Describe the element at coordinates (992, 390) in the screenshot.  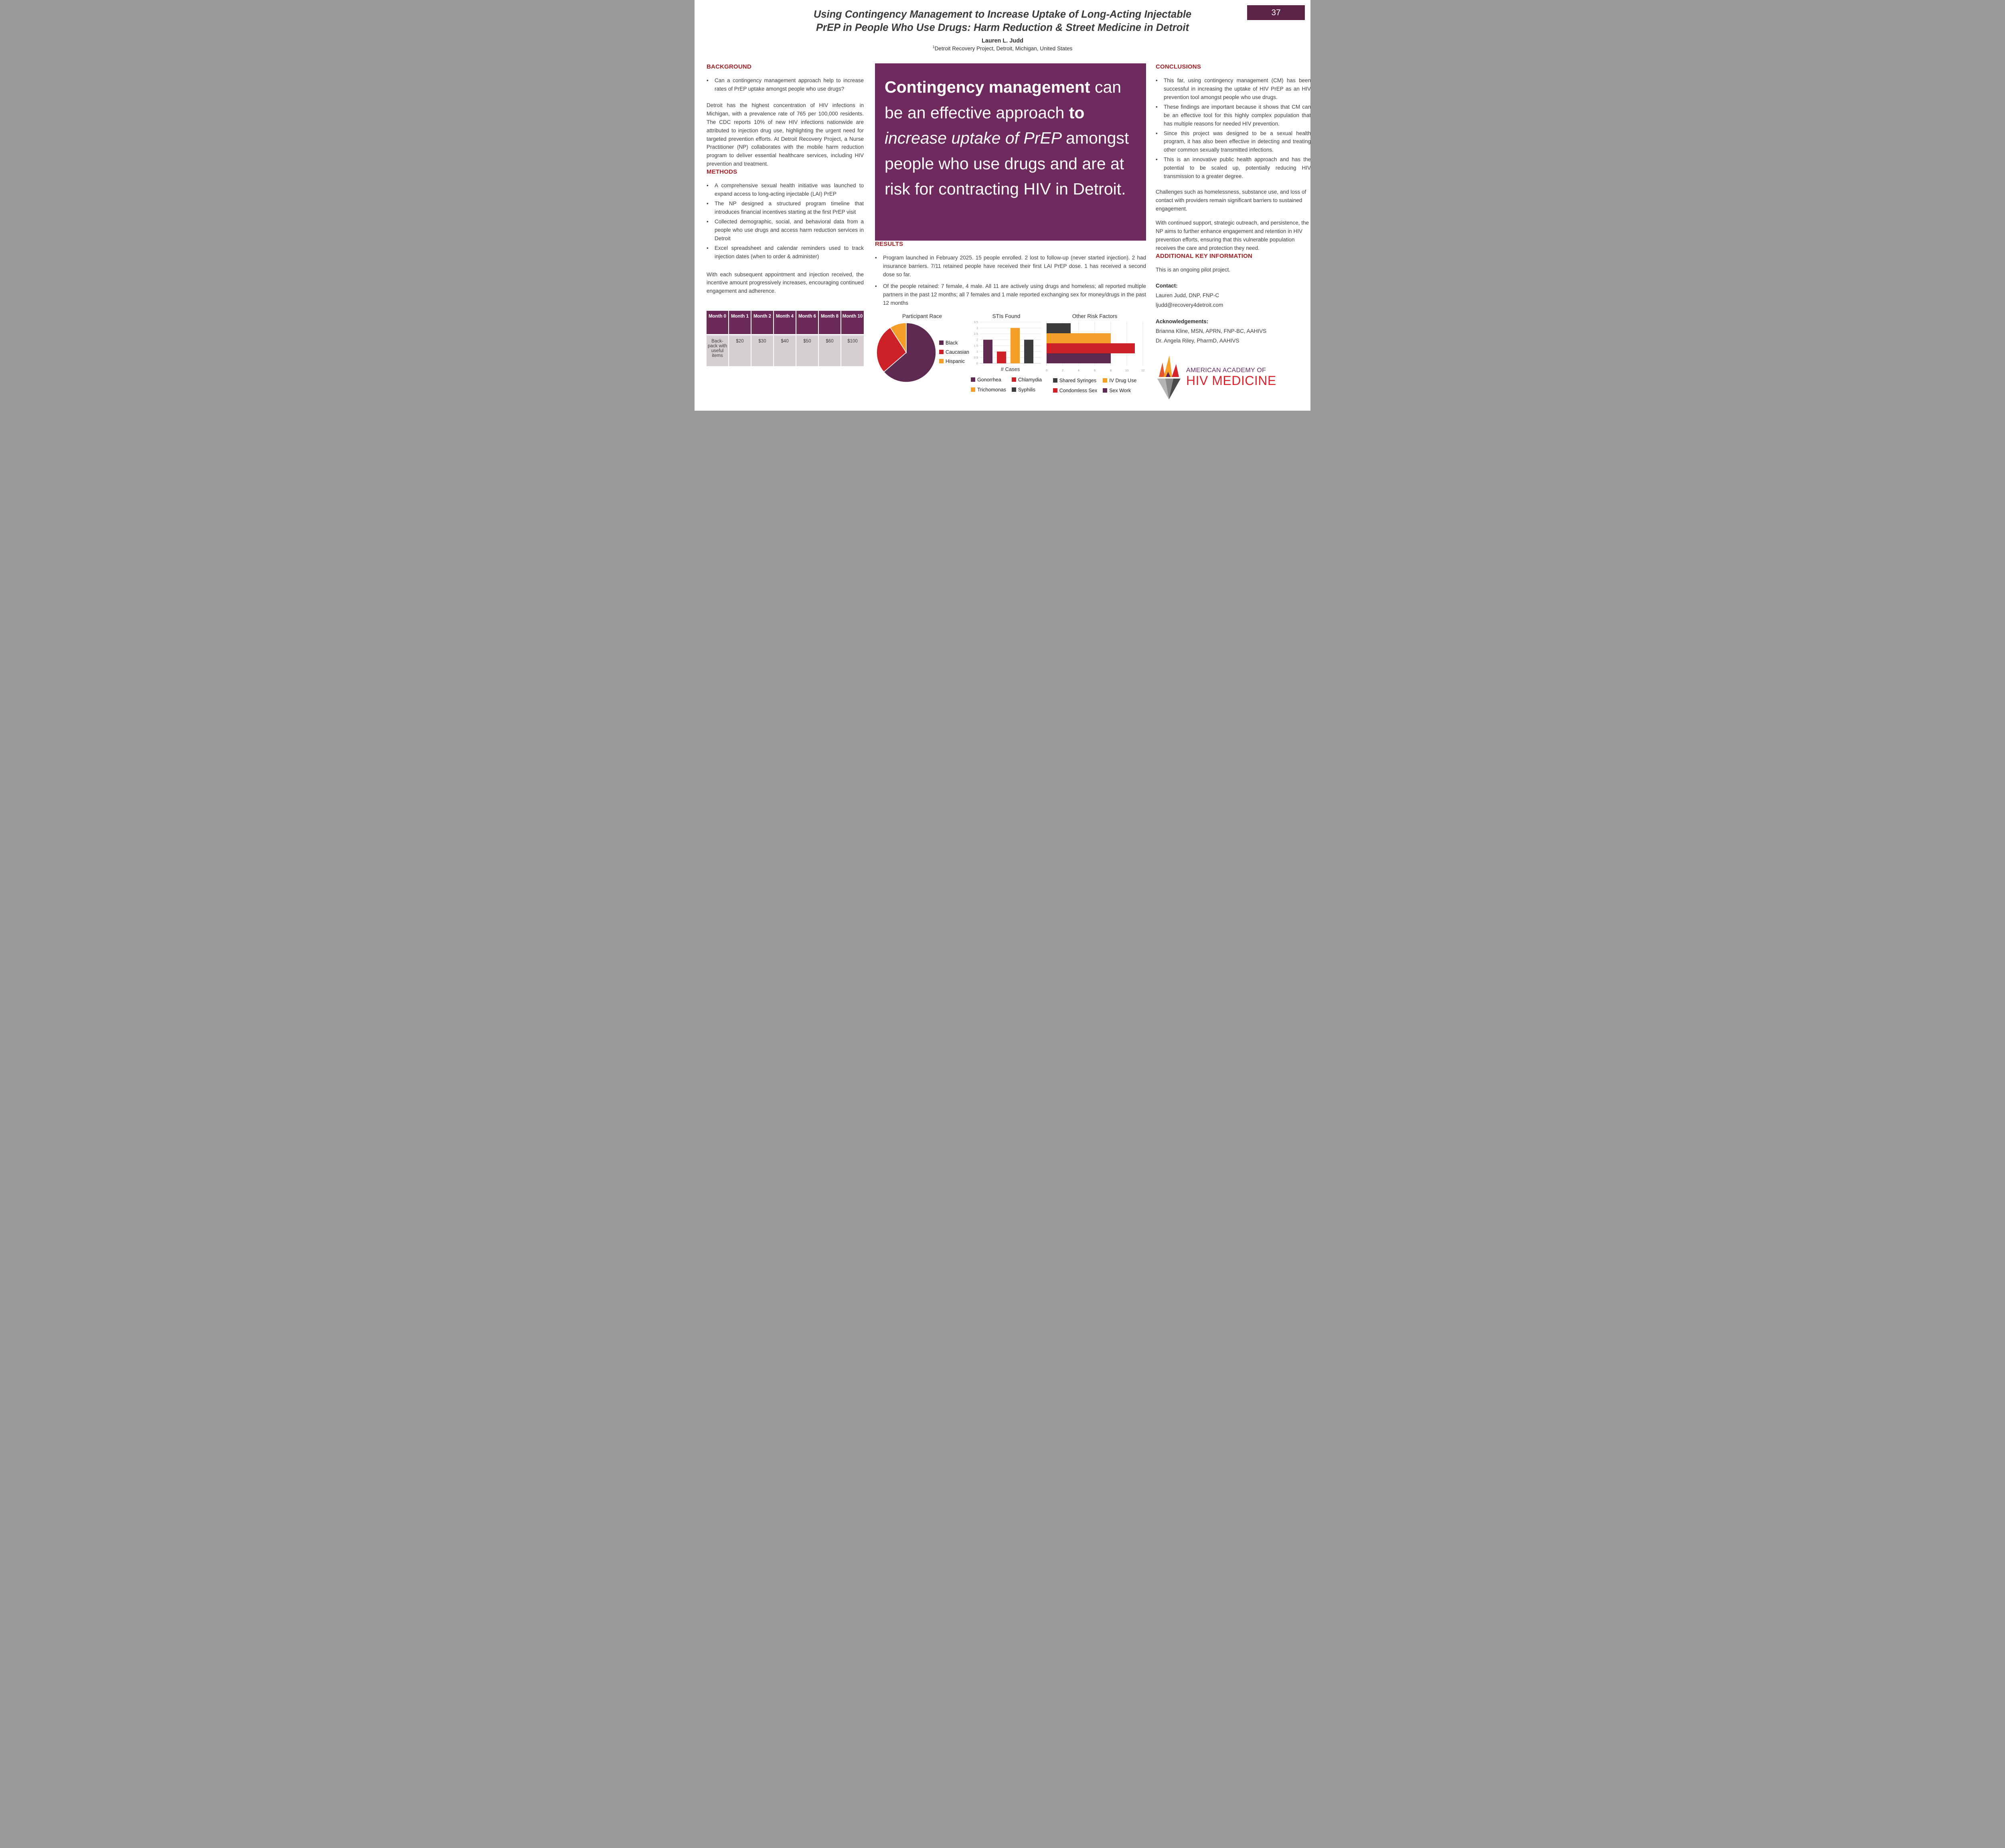
I see `legend-label: Trichomonas` at that location.